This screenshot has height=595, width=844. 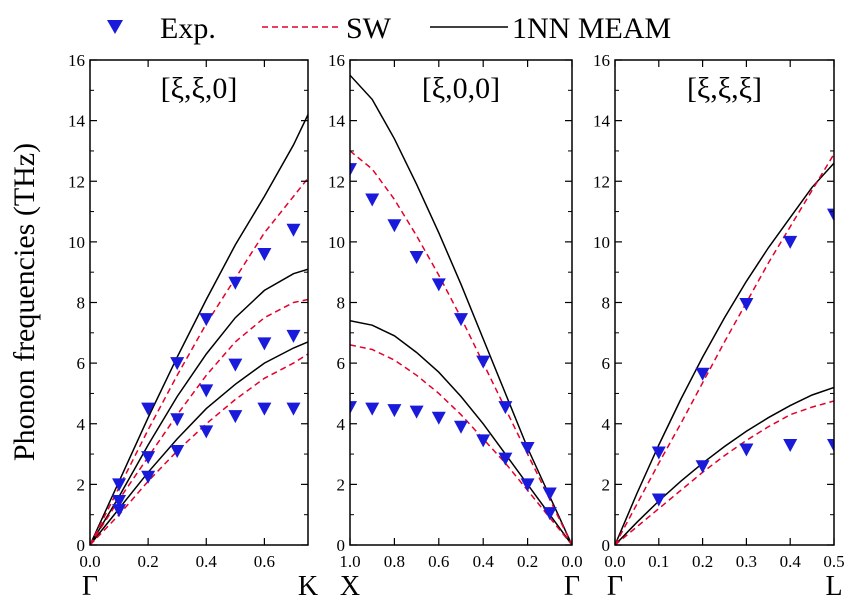 I want to click on panel-title-2: [ξ,ξ,ξ], so click(x=724, y=88).